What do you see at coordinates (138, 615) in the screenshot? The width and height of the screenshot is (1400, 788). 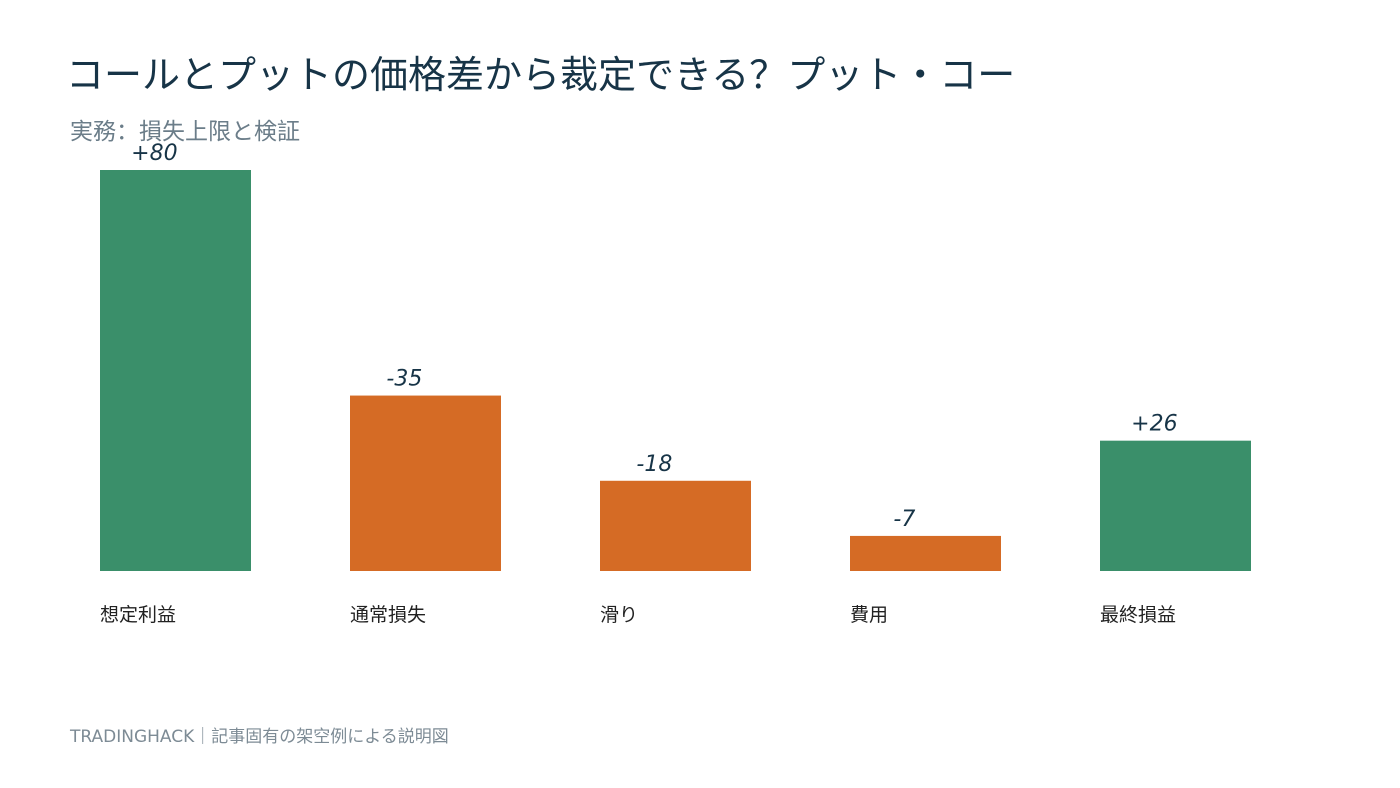 I see `category-label: 想定利益` at bounding box center [138, 615].